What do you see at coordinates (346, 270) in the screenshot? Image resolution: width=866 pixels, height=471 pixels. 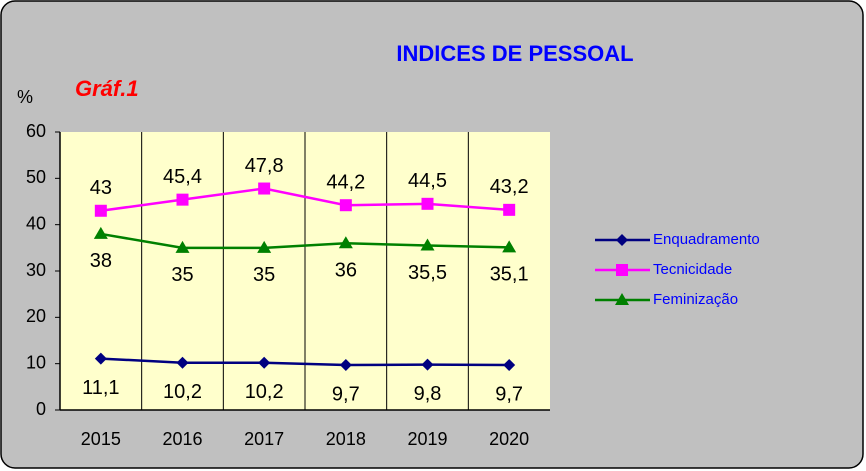 I see `data-label: 36` at bounding box center [346, 270].